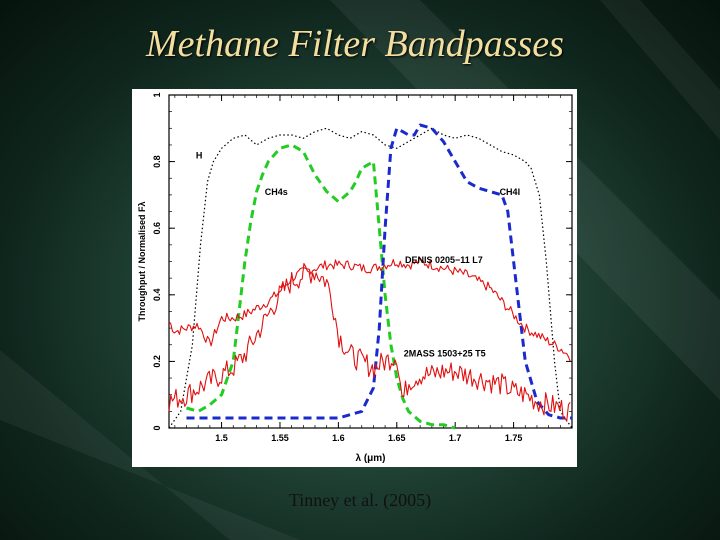 This screenshot has width=720, height=540. What do you see at coordinates (338, 438) in the screenshot?
I see `x-tick-label: 1.6` at bounding box center [338, 438].